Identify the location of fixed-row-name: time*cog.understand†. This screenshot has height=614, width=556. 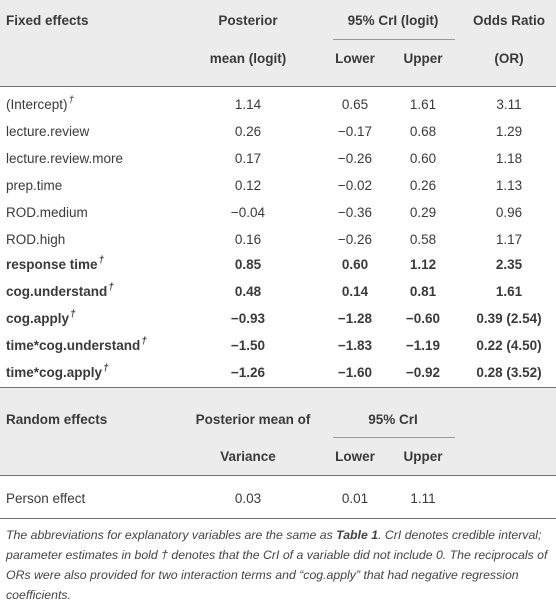
(76, 346).